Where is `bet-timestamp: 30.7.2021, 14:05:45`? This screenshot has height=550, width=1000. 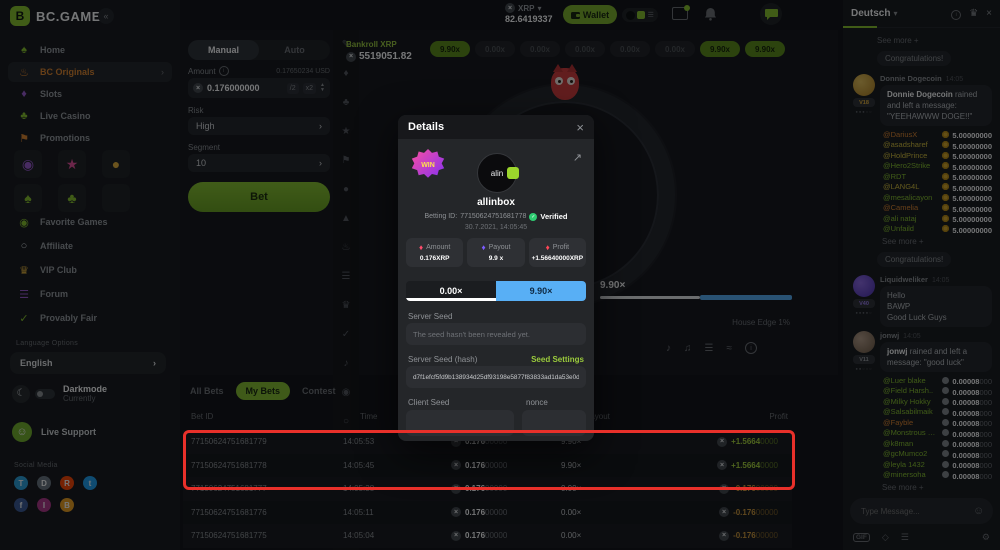 bet-timestamp: 30.7.2021, 14:05:45 is located at coordinates (496, 227).